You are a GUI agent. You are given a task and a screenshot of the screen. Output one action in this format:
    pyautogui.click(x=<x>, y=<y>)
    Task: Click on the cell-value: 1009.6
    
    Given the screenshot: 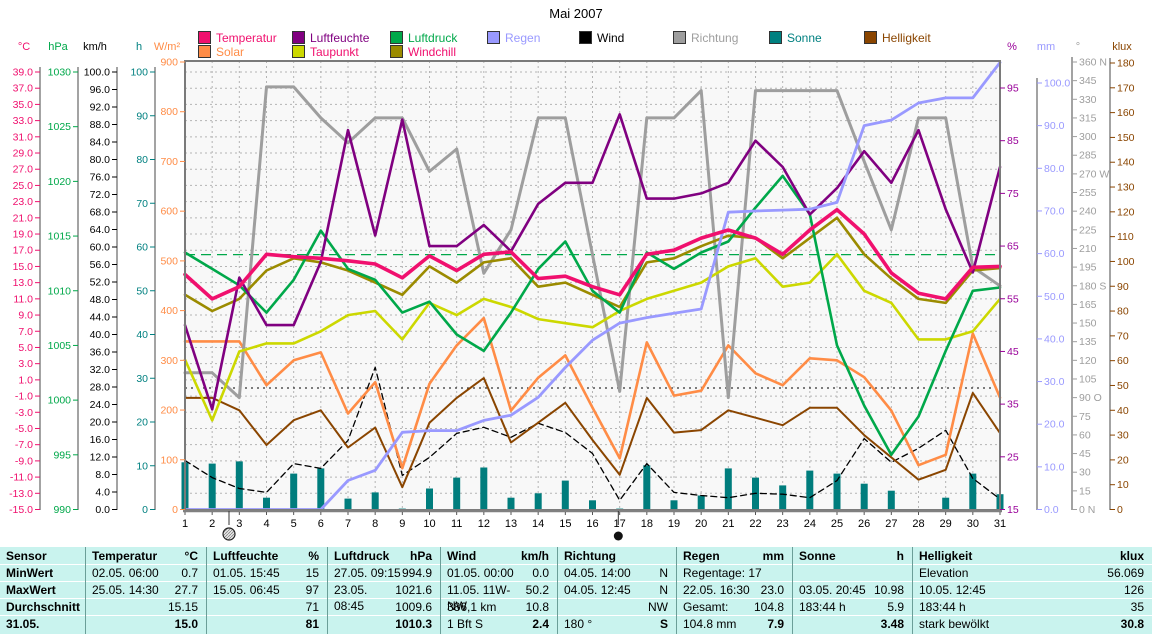 What is the action you would take?
    pyautogui.click(x=413, y=607)
    